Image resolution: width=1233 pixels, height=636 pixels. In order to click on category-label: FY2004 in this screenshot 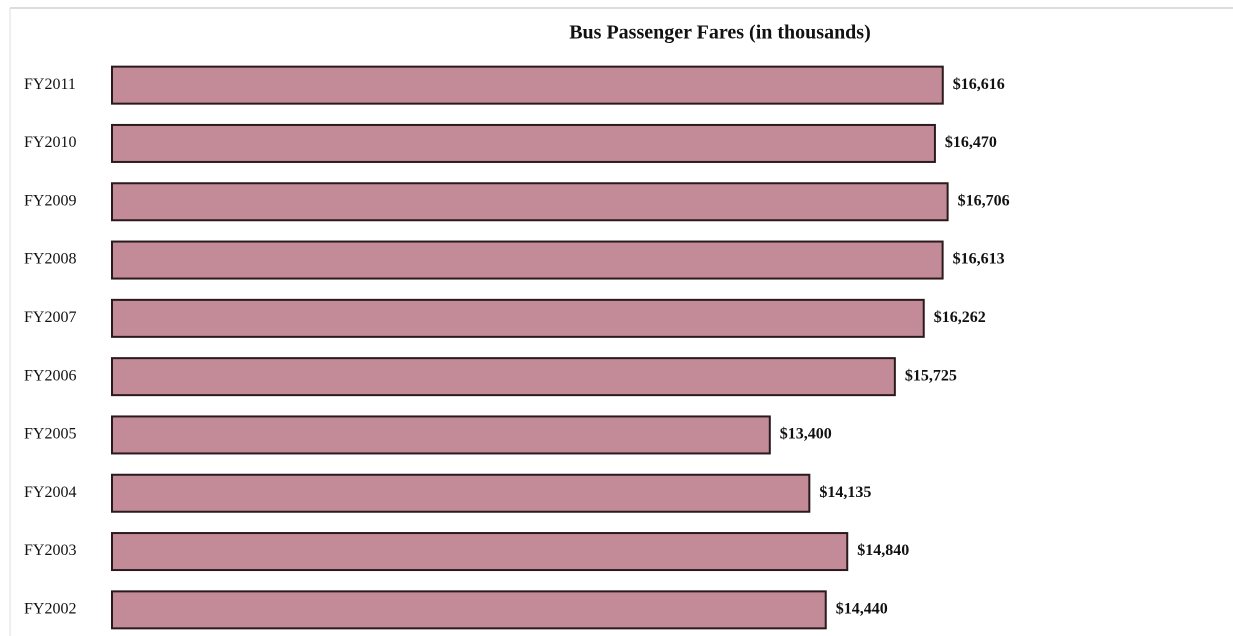, I will do `click(50, 492)`.